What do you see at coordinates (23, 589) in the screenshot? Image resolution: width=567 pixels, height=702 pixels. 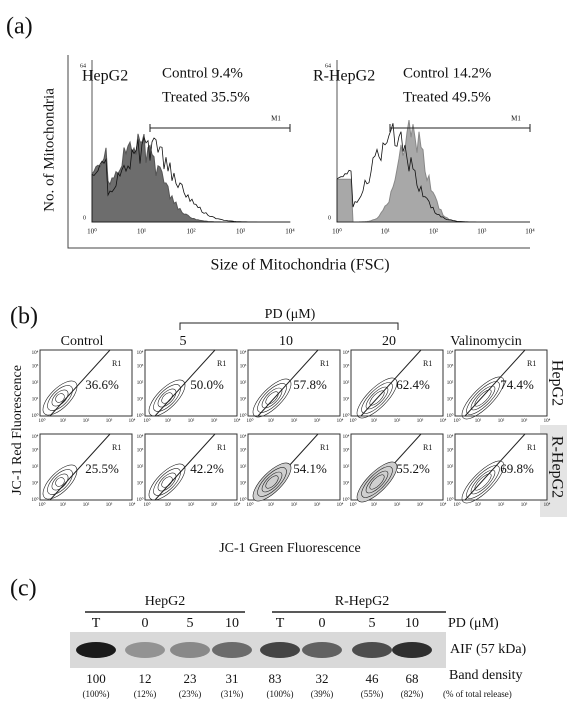 I see `panel-label: (c)` at bounding box center [23, 589].